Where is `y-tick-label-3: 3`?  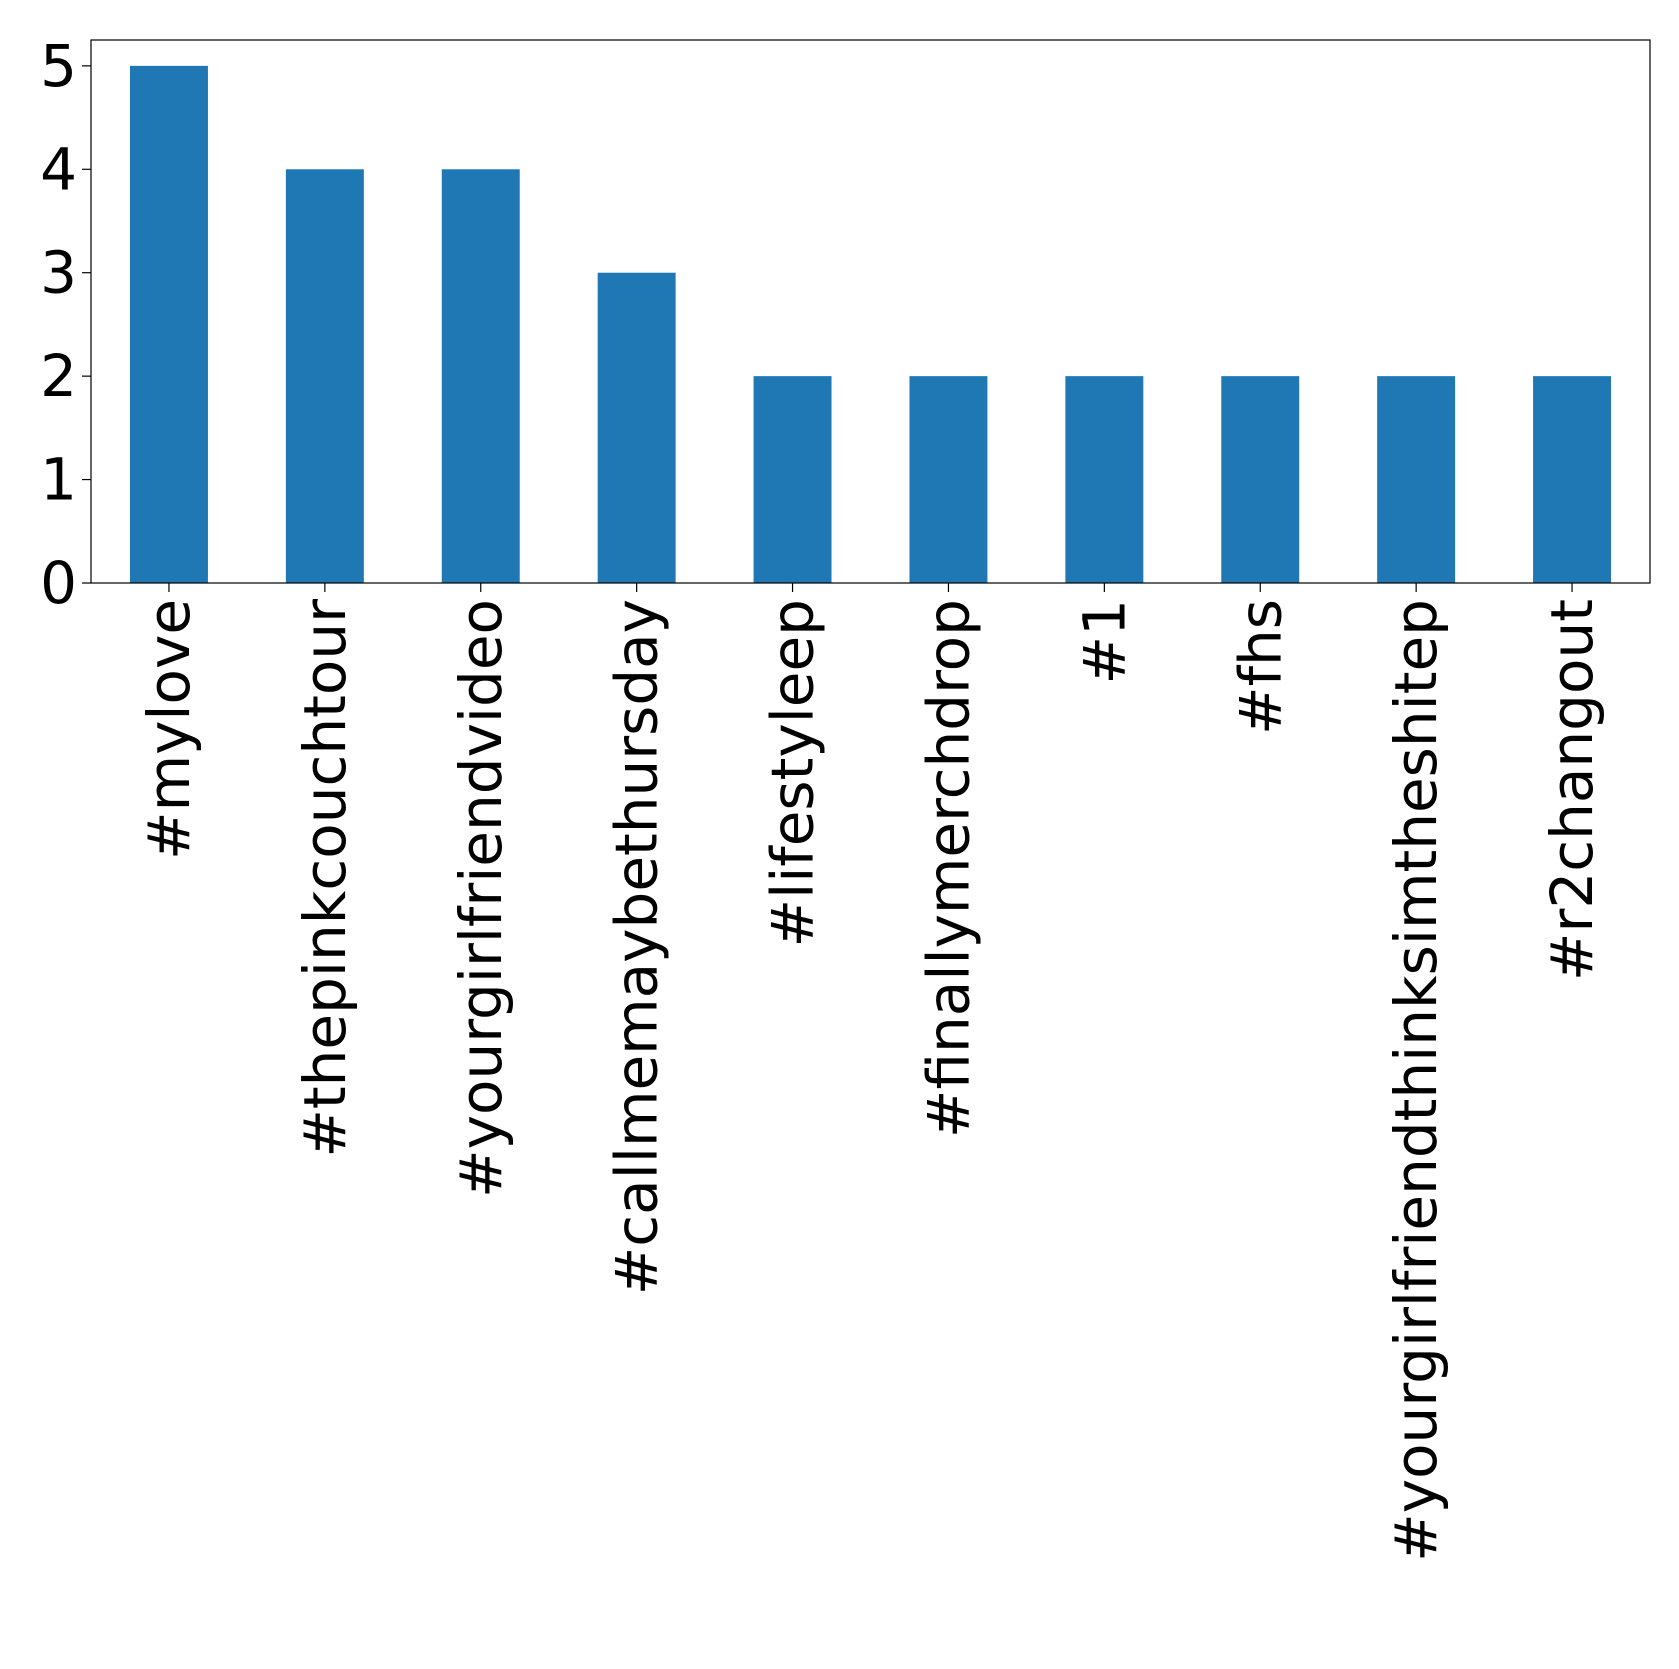 y-tick-label-3: 3 is located at coordinates (58, 273).